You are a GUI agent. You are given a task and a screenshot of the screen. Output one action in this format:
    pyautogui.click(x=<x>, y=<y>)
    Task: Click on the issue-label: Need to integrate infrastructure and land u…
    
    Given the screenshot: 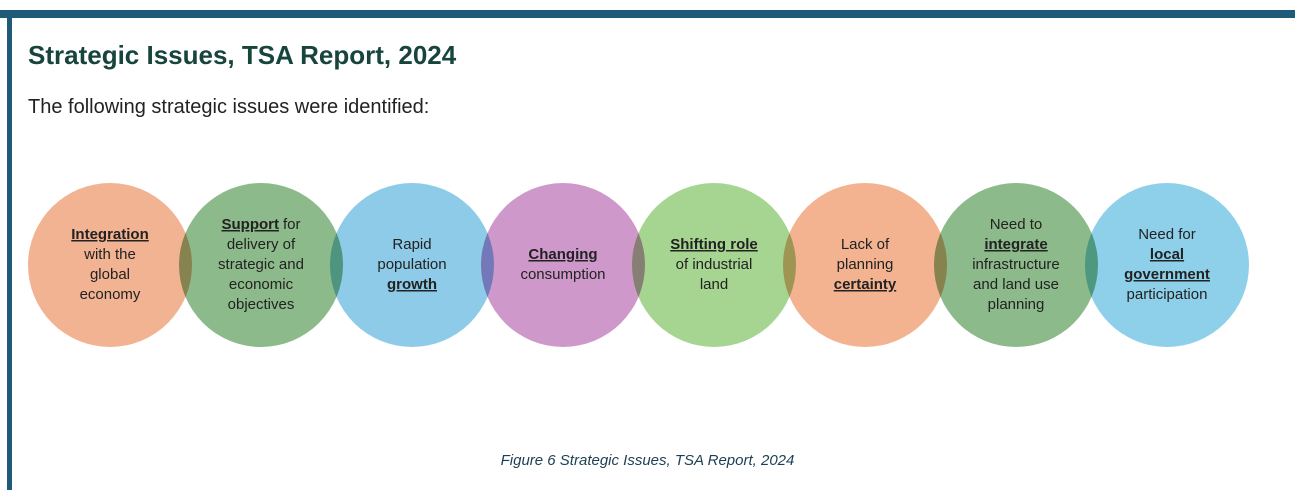 What is the action you would take?
    pyautogui.click(x=1016, y=264)
    